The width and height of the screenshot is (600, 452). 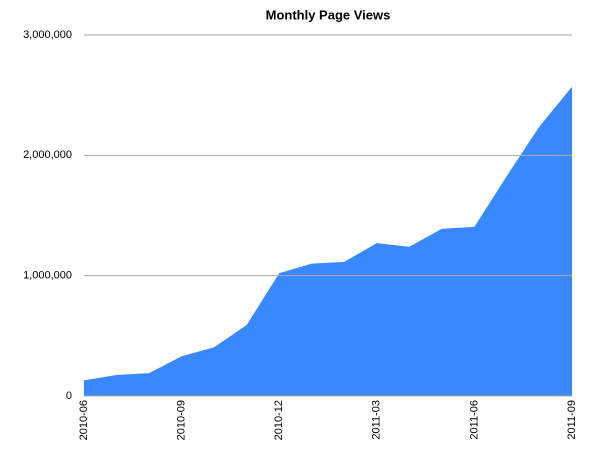 What do you see at coordinates (182, 420) in the screenshot?
I see `x-tick-label: 2010-09` at bounding box center [182, 420].